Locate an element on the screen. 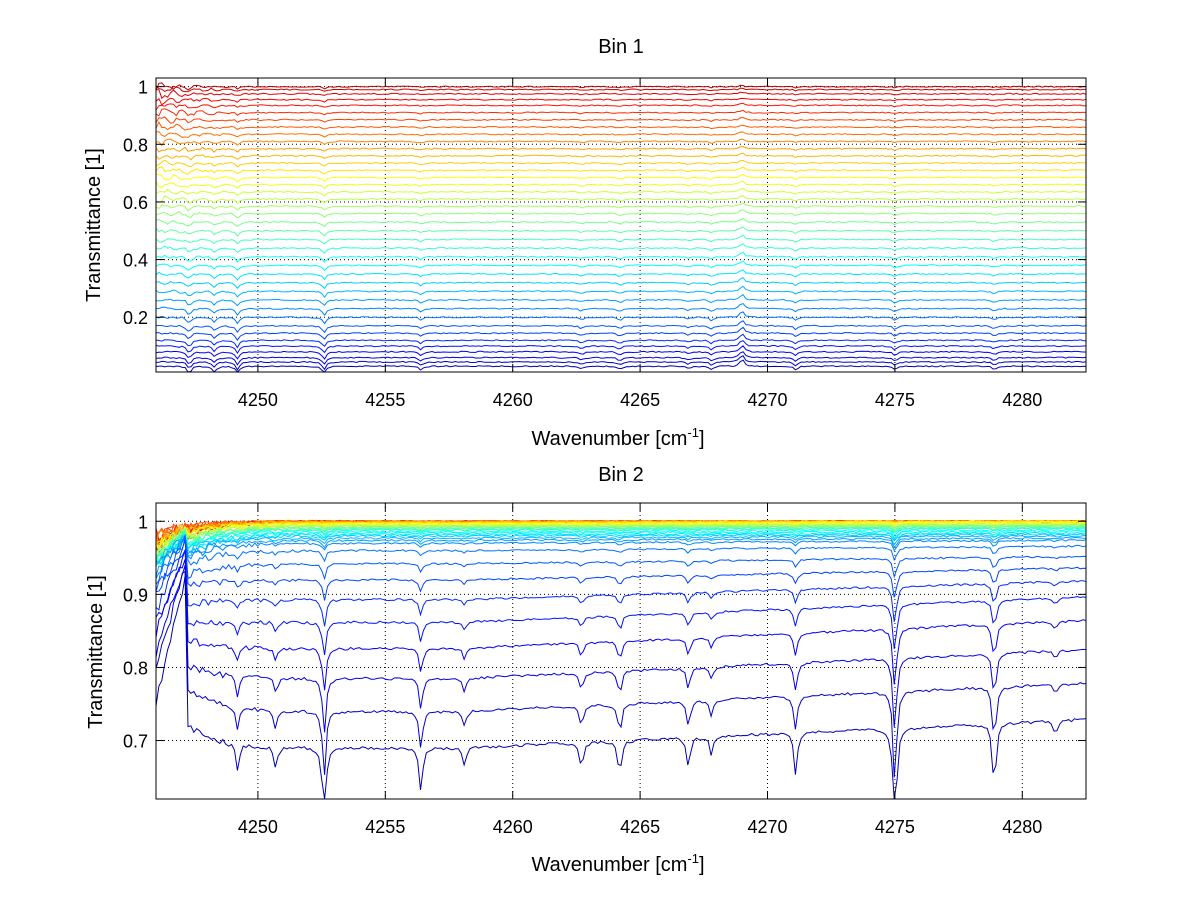  subplot-2-title: Bin 2 is located at coordinates (621, 475).